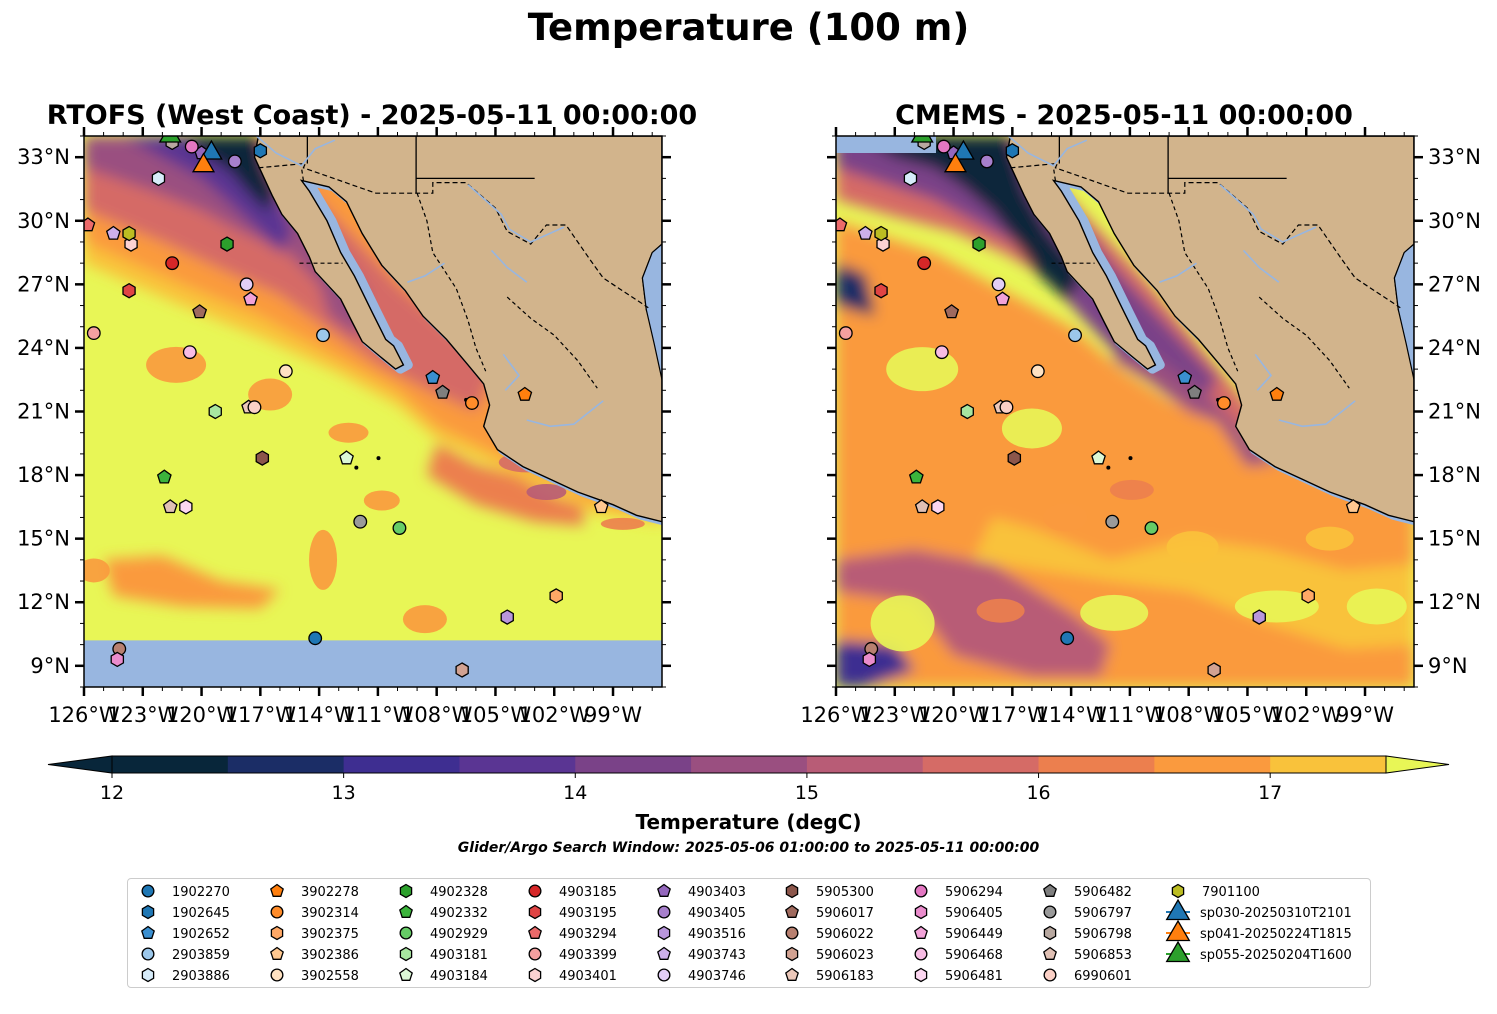 The height and width of the screenshot is (1014, 1497). Describe the element at coordinates (43, 221) in the screenshot. I see `y-tick-label: 30°N` at that location.